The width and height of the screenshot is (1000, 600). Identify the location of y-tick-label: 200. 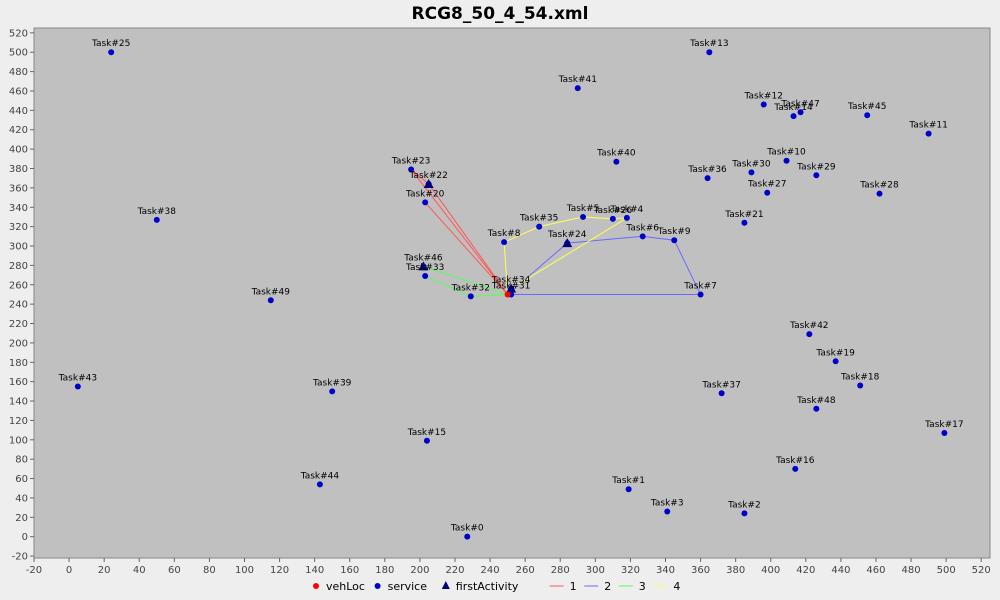
(18, 343).